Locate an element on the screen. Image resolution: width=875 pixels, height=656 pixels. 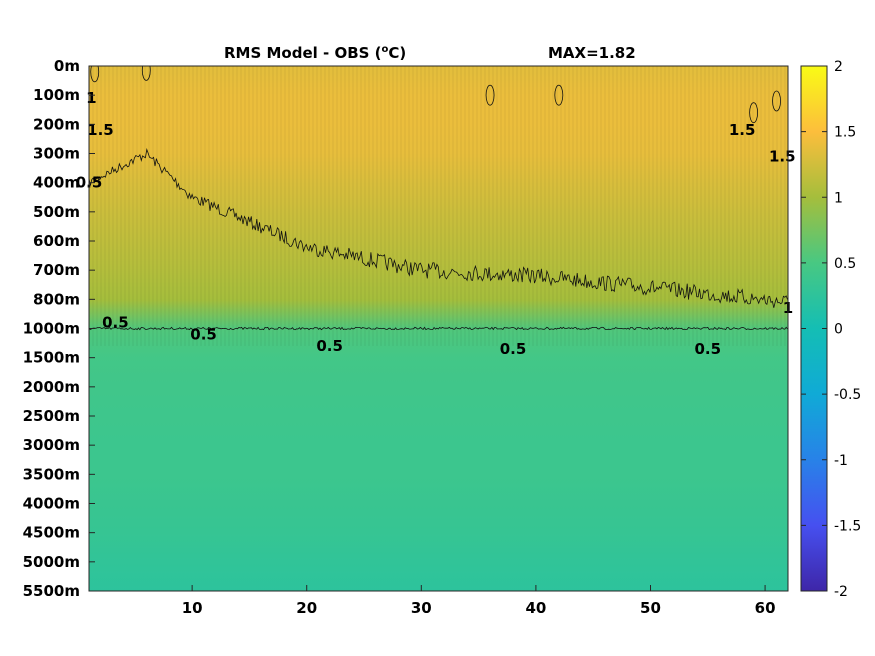
title-max: MAX=1.82 is located at coordinates (592, 53).